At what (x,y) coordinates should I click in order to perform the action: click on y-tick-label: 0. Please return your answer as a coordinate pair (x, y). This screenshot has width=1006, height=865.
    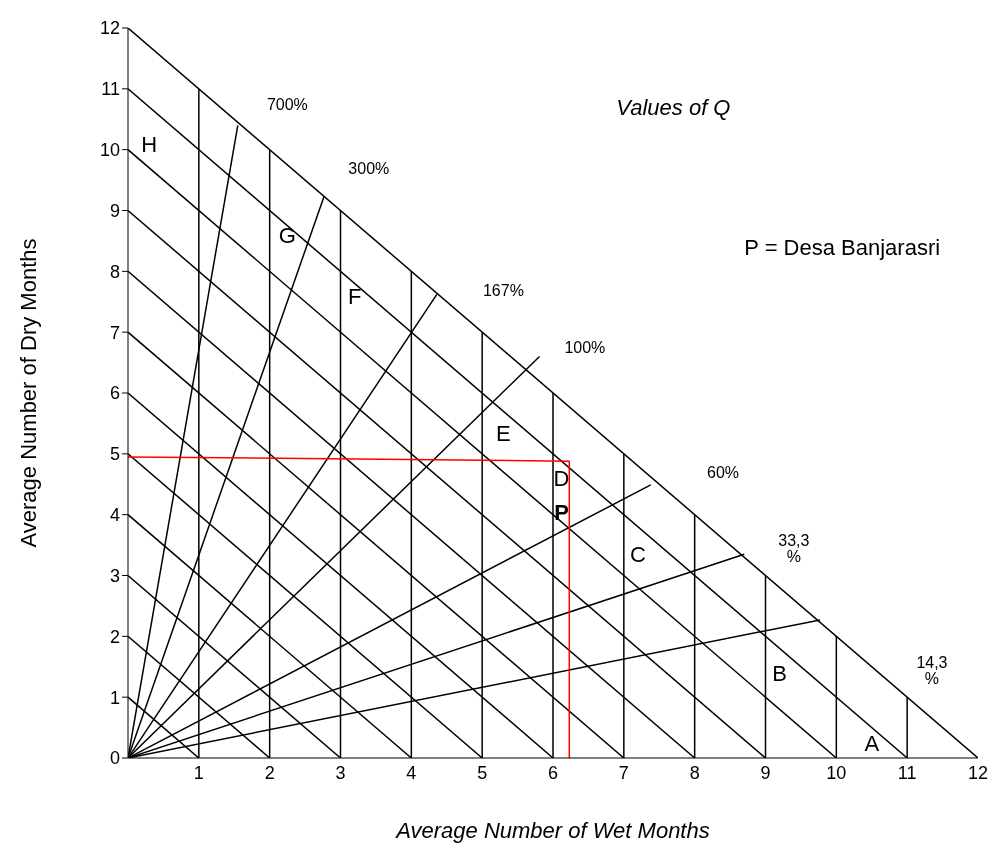
    Looking at the image, I should click on (114, 758).